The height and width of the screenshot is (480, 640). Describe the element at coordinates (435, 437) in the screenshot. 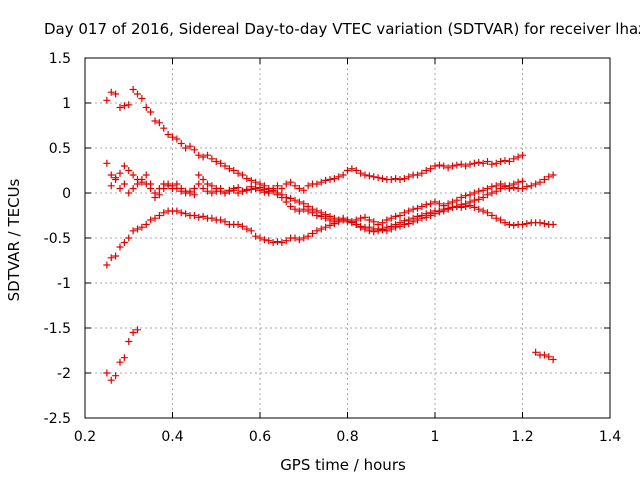

I see `x-tick-label: 1` at that location.